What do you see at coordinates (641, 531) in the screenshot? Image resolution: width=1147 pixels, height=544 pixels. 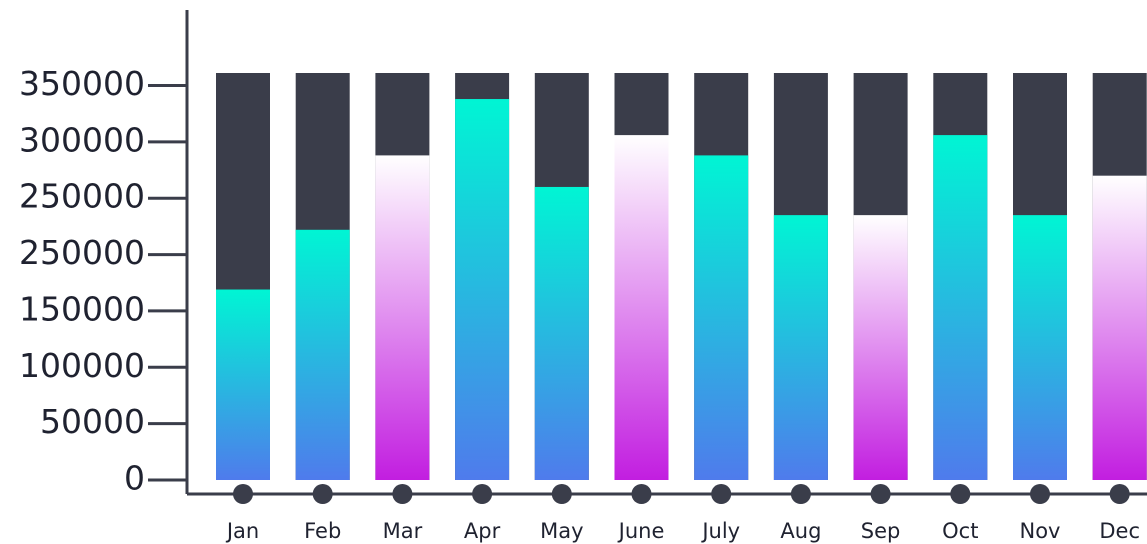 I see `x-tick-label: June` at bounding box center [641, 531].